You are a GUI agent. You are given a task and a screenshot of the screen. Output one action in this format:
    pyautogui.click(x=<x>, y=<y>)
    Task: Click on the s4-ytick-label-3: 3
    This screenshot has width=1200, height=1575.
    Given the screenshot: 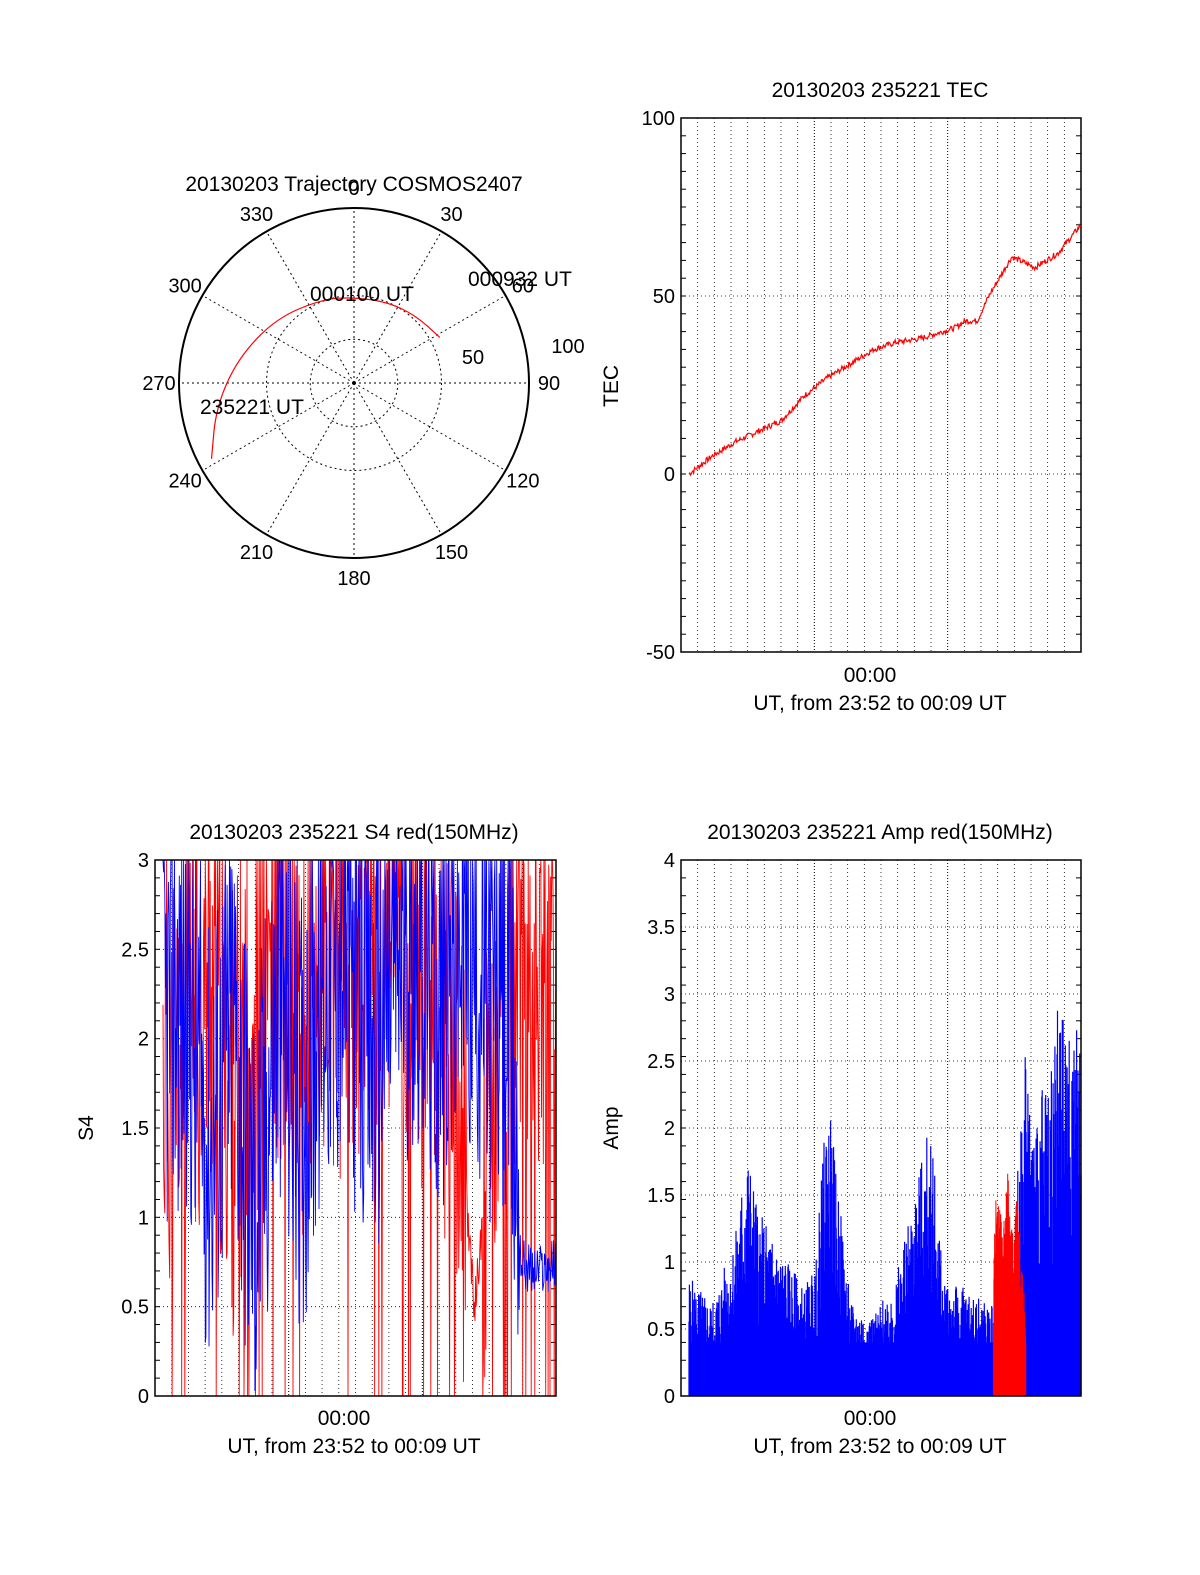 What is the action you would take?
    pyautogui.click(x=143, y=861)
    